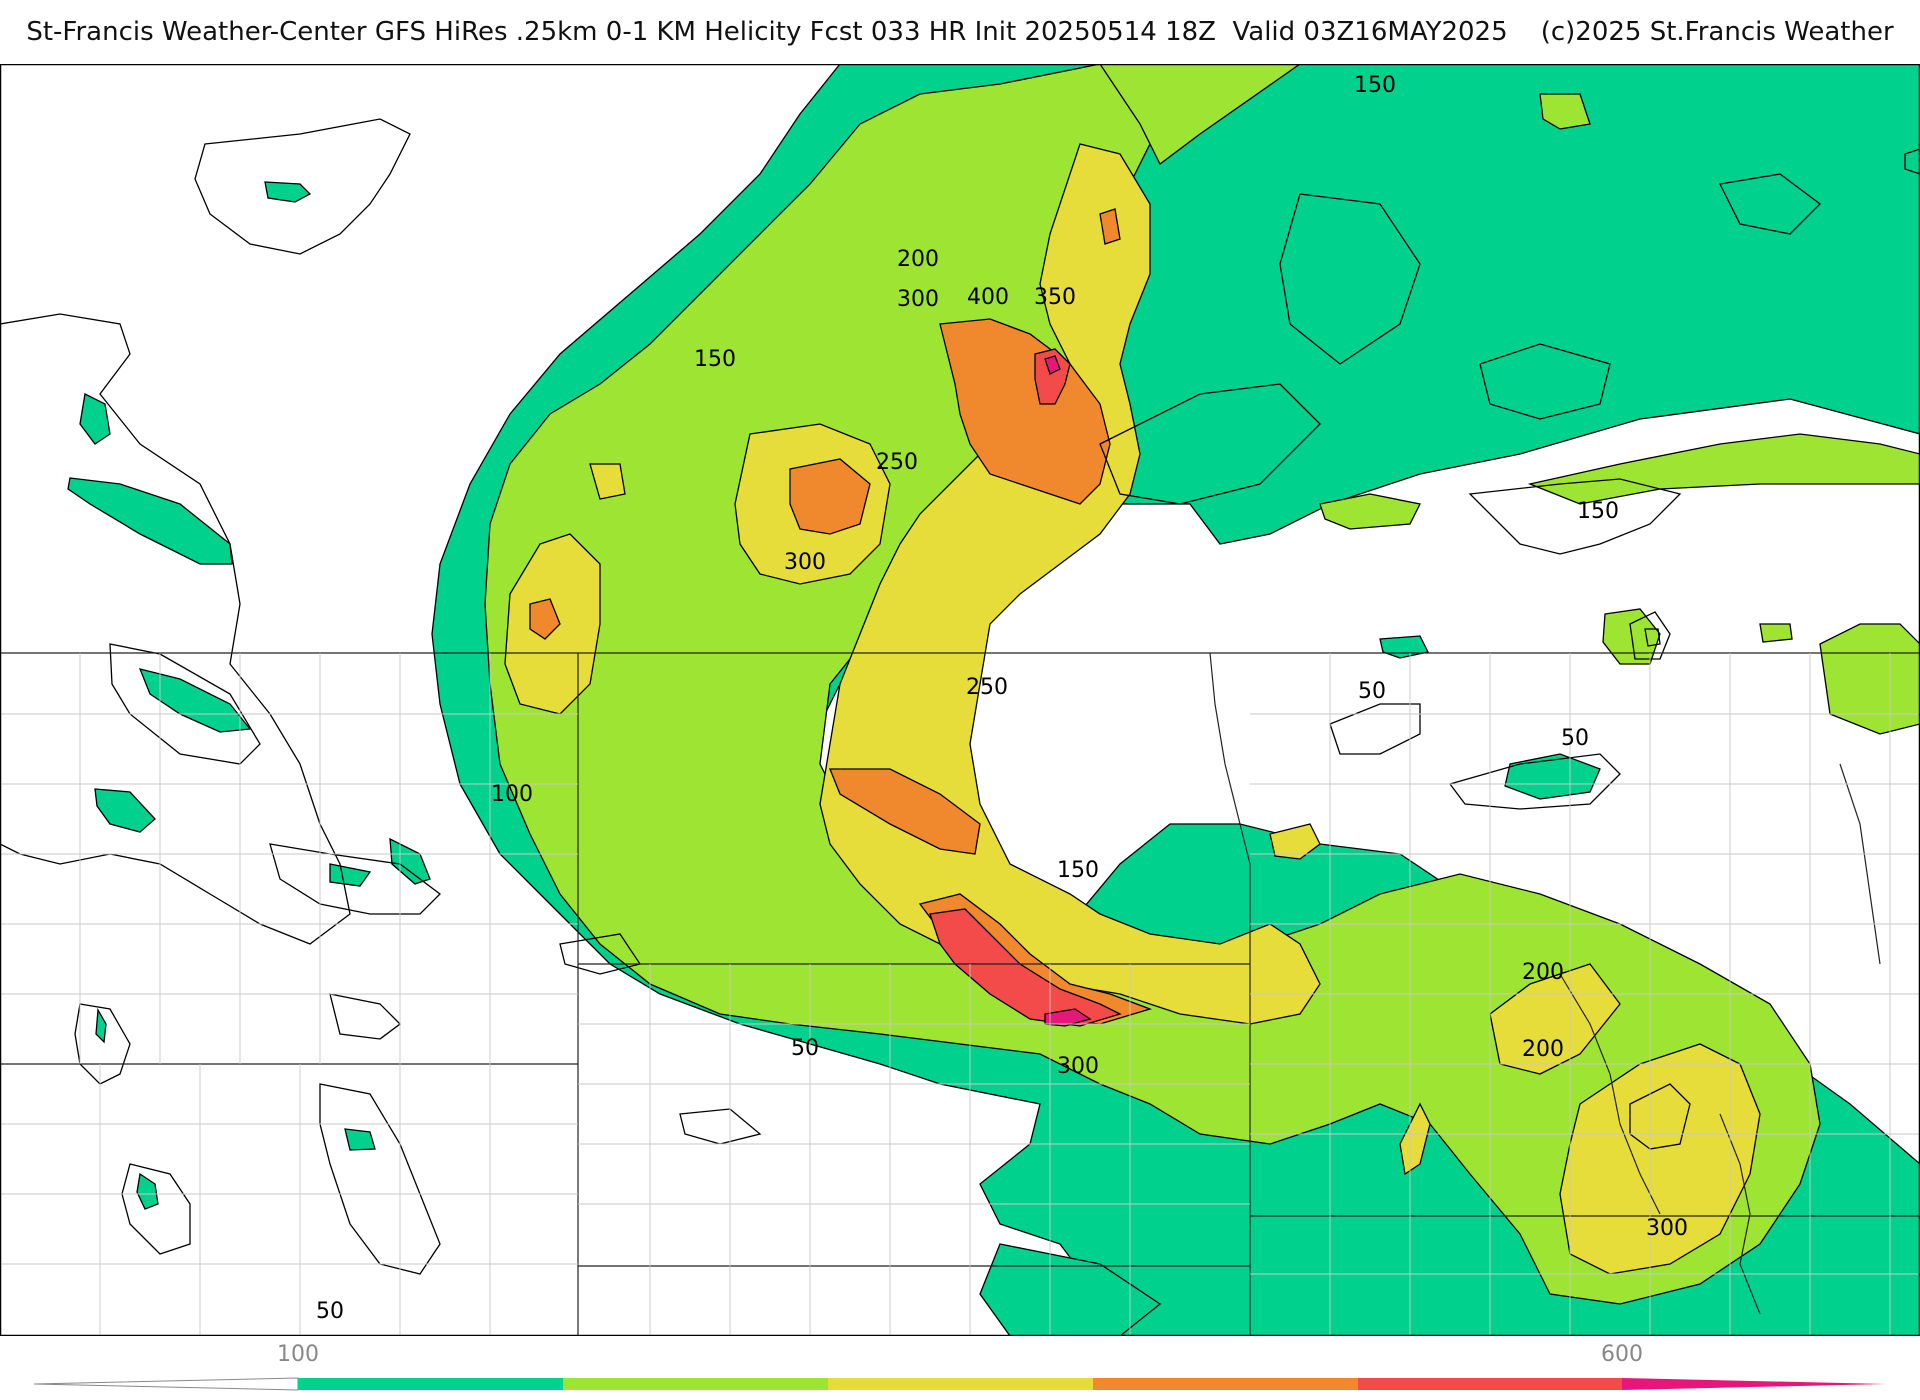 The height and width of the screenshot is (1400, 1920). What do you see at coordinates (298, 1354) in the screenshot?
I see `colorbar-tick-100: 100` at bounding box center [298, 1354].